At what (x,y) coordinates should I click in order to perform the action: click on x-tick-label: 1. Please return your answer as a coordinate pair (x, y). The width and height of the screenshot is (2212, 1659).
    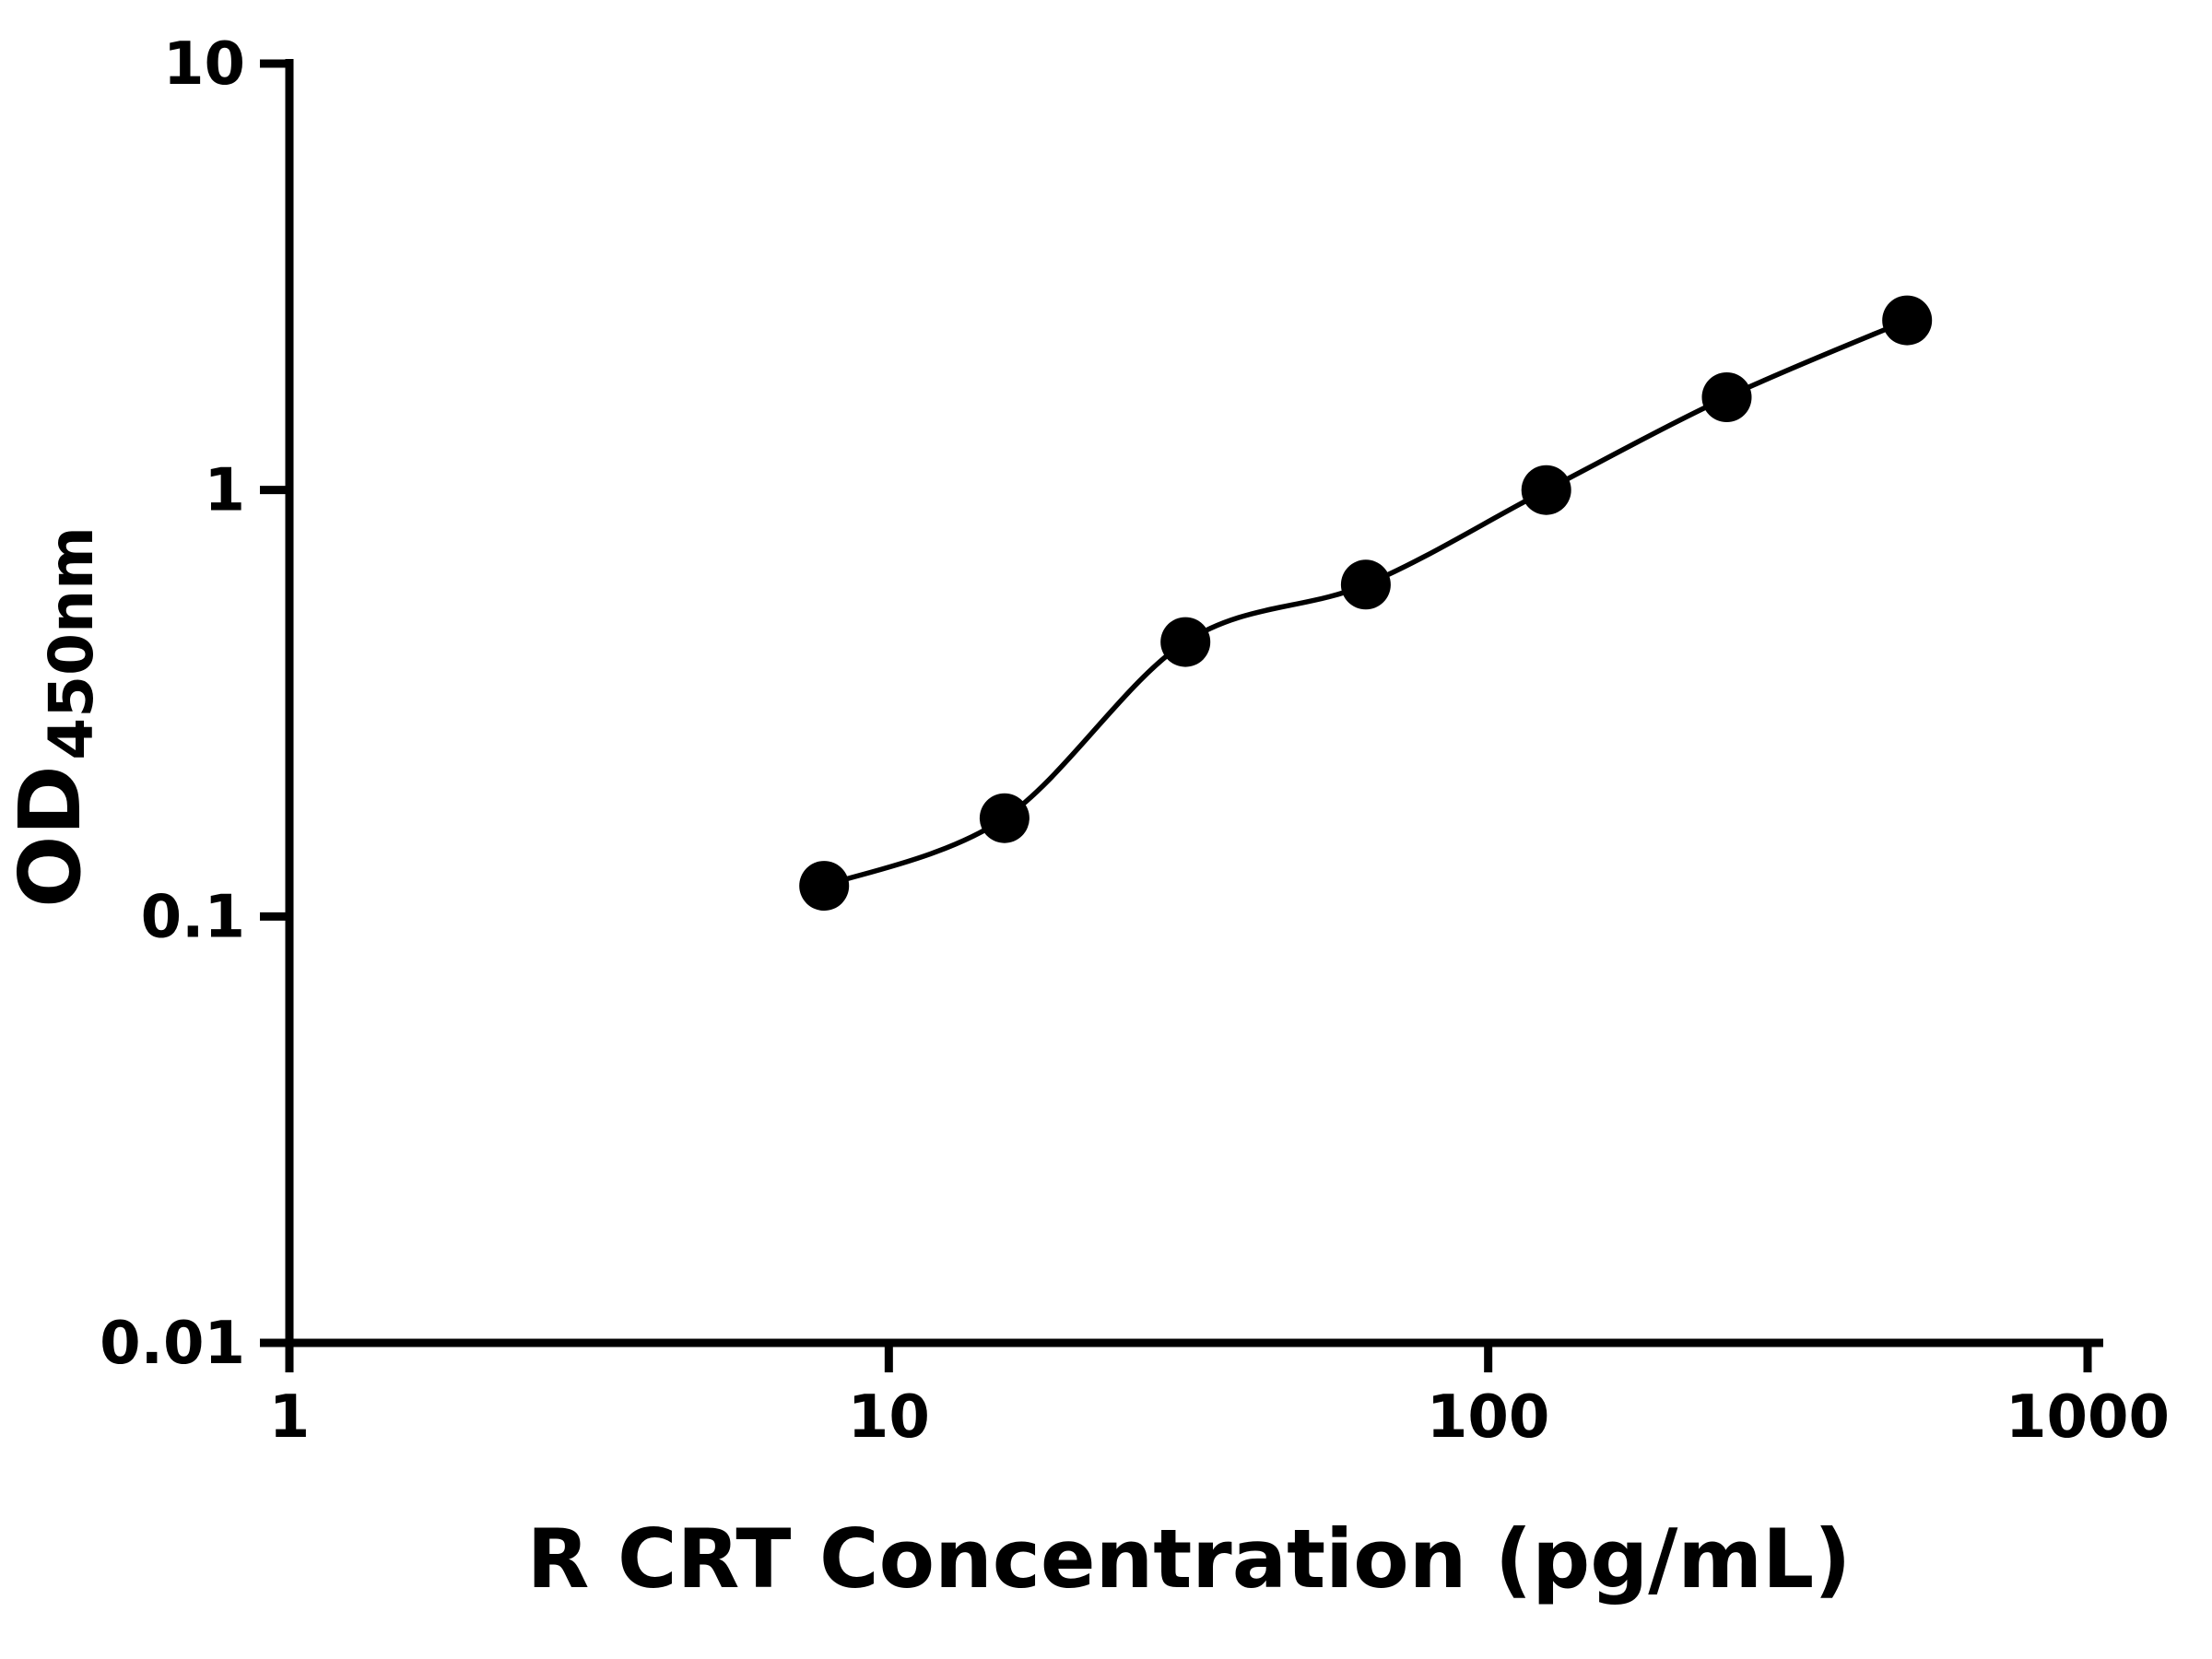
    Looking at the image, I should click on (290, 1417).